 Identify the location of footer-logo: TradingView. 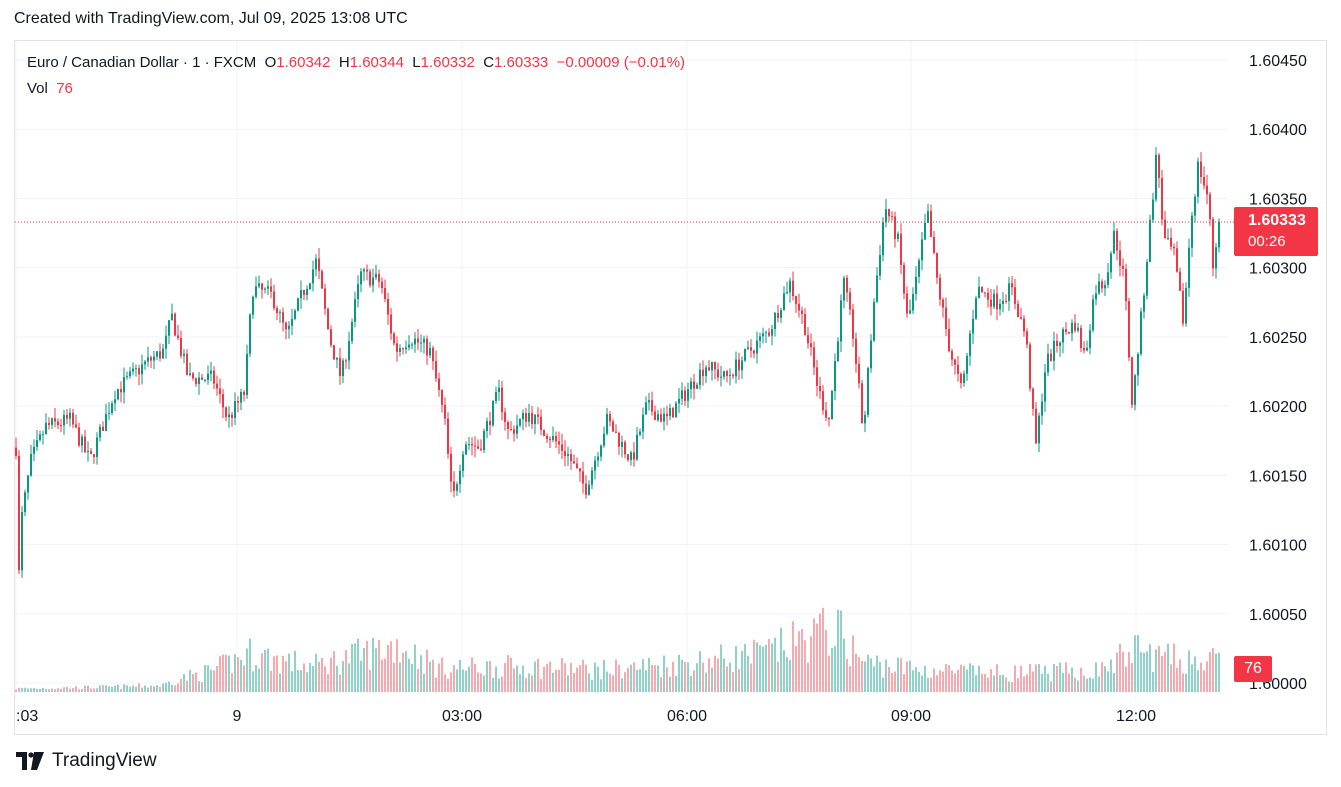
(86, 761).